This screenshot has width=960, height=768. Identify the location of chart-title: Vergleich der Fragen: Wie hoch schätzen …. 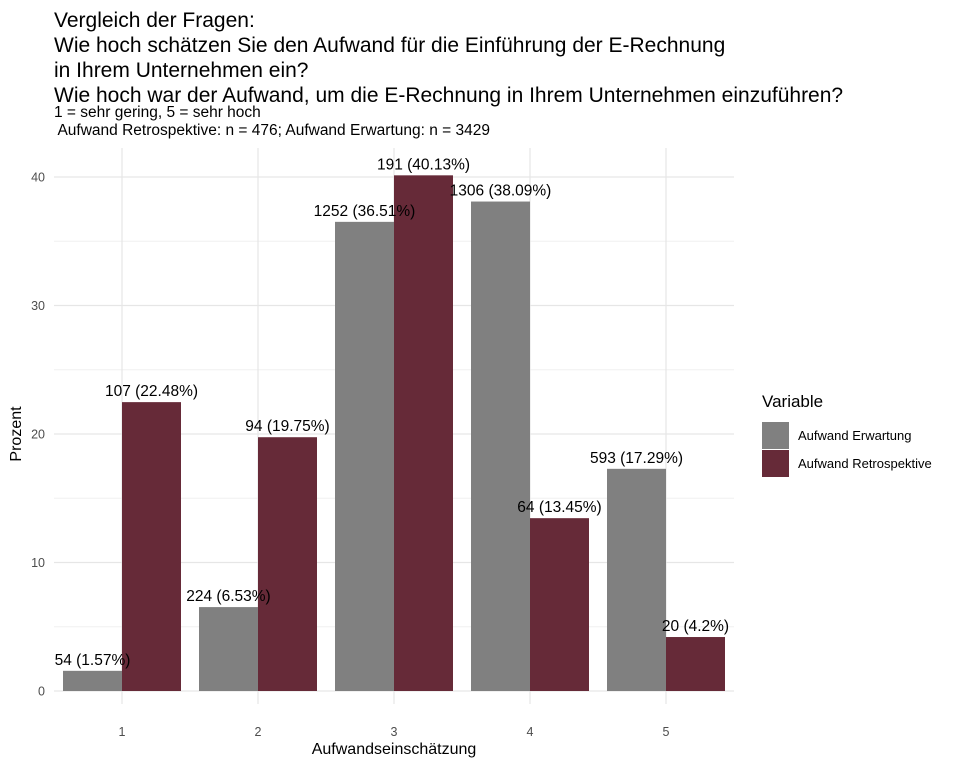
(448, 58).